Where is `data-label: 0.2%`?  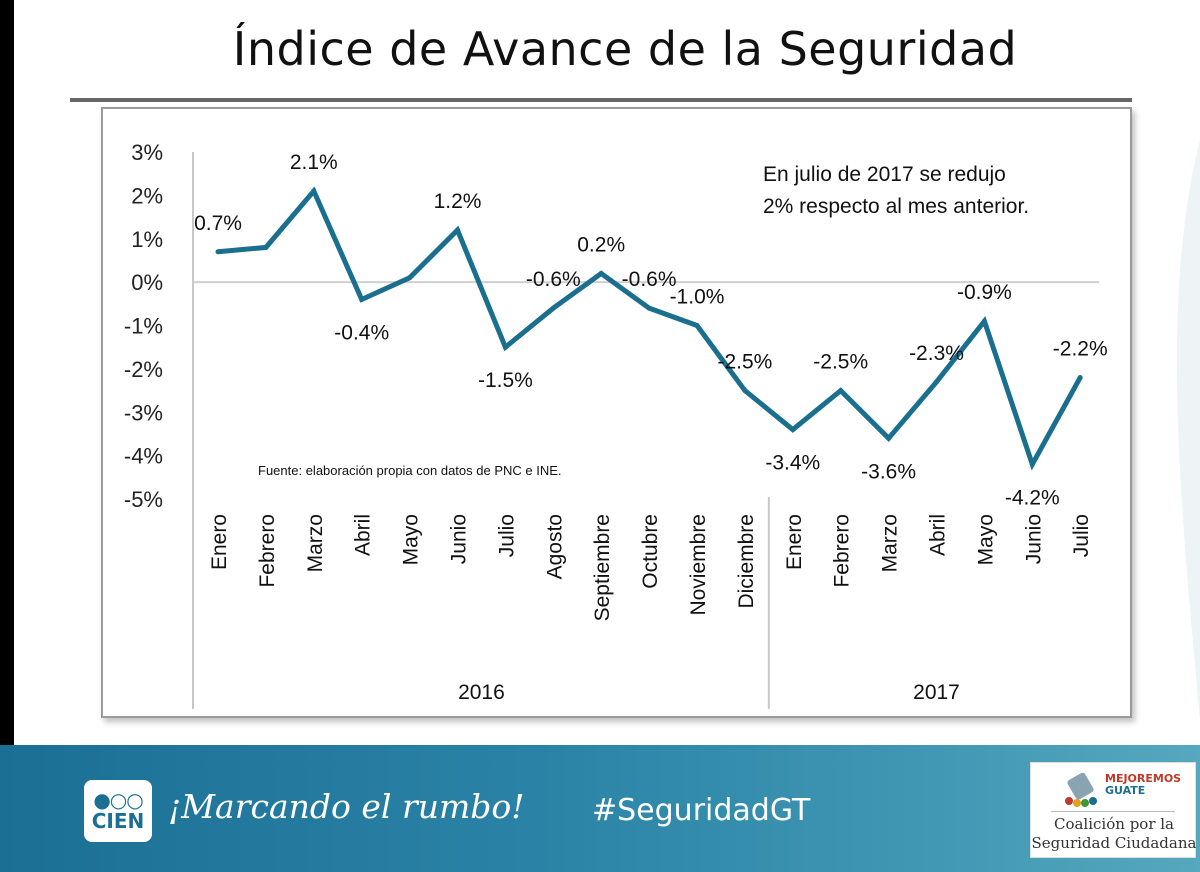
data-label: 0.2% is located at coordinates (601, 244).